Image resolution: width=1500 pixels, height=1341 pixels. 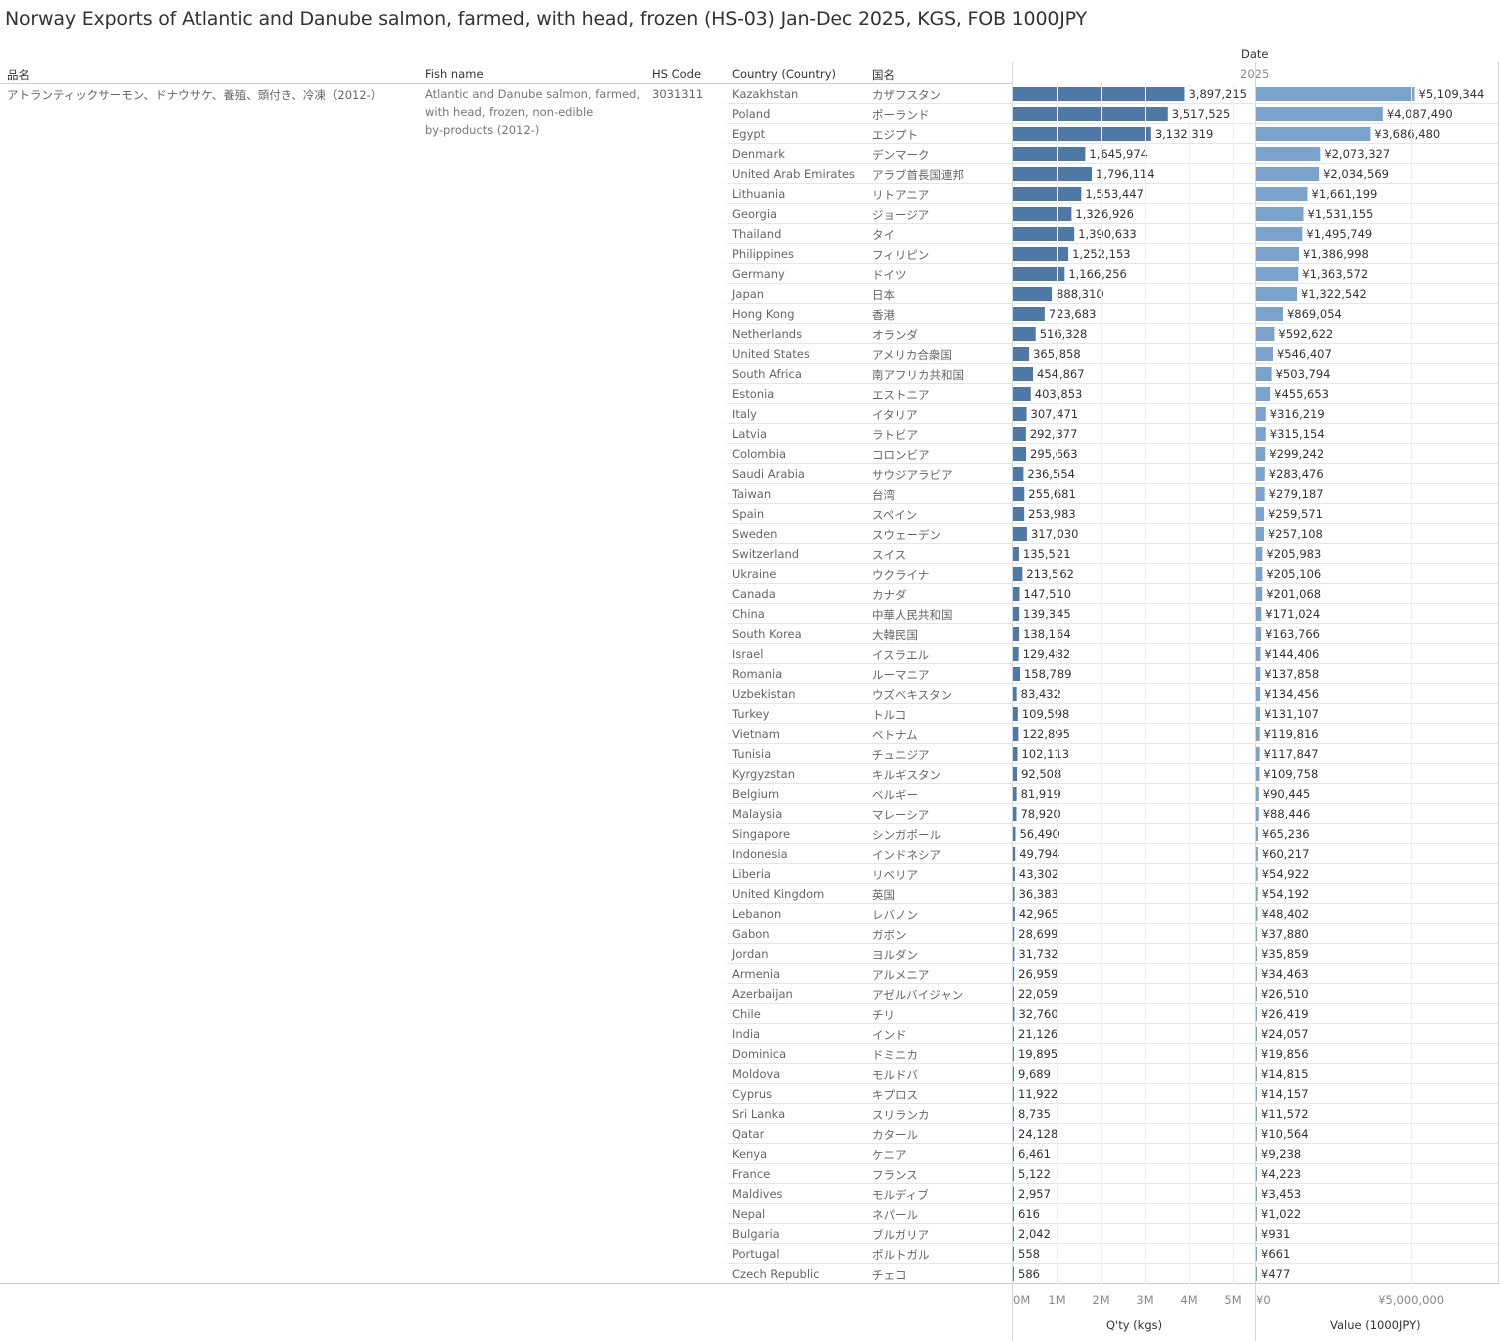 What do you see at coordinates (454, 74) in the screenshot?
I see `fish-name-column-header: Fish name` at bounding box center [454, 74].